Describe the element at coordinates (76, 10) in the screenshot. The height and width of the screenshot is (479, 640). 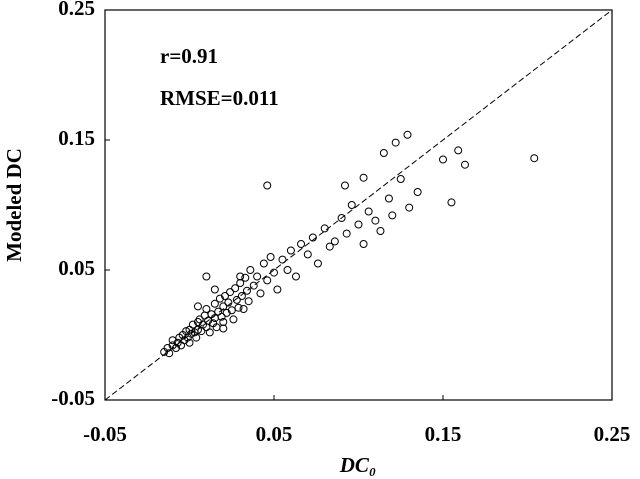
I see `y-tick-label: 0.25` at that location.